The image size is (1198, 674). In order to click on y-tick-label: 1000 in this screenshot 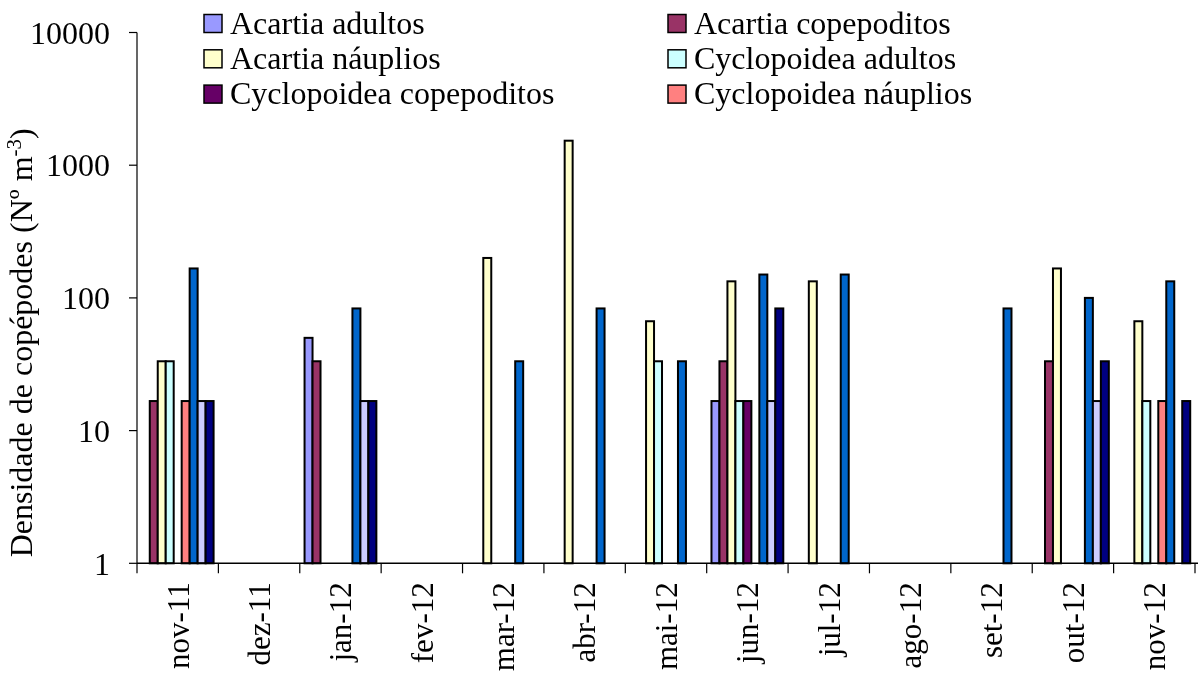, I will do `click(78, 165)`.